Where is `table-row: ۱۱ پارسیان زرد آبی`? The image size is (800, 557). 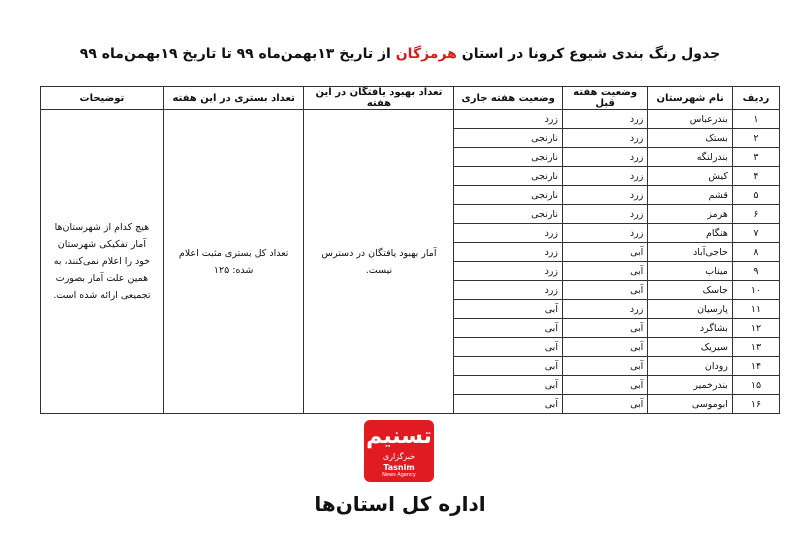 table-row: ۱۱ پارسیان زرد آبی is located at coordinates (411, 309).